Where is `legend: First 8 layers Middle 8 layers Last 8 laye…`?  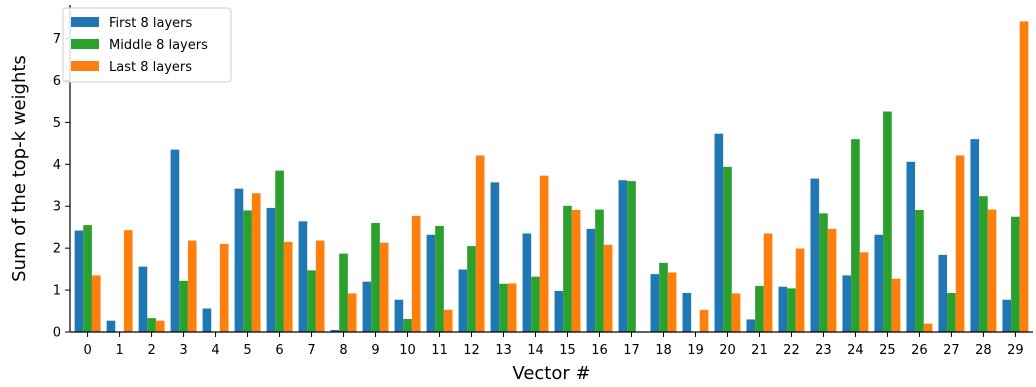 legend: First 8 layers Middle 8 layers Last 8 laye… is located at coordinates (147, 45).